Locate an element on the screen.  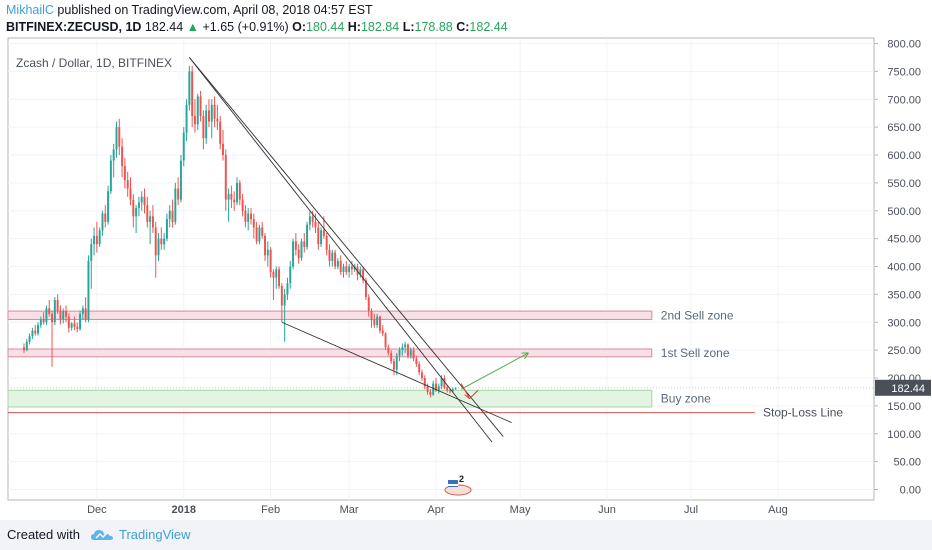
author-link: MikhailC is located at coordinates (30, 10).